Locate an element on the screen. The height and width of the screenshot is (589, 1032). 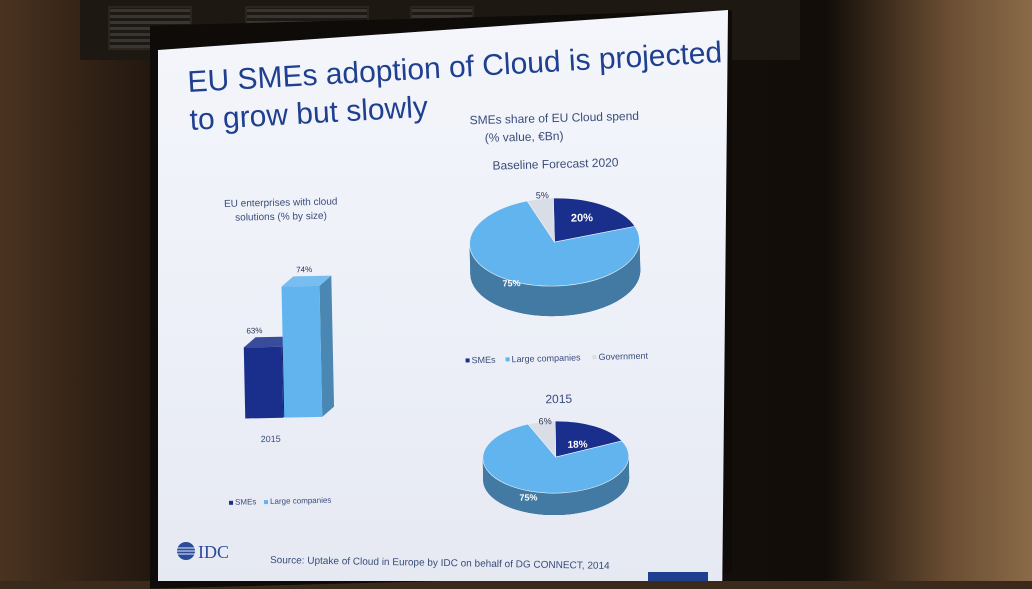
bar-category-label: 2015 is located at coordinates (271, 439).